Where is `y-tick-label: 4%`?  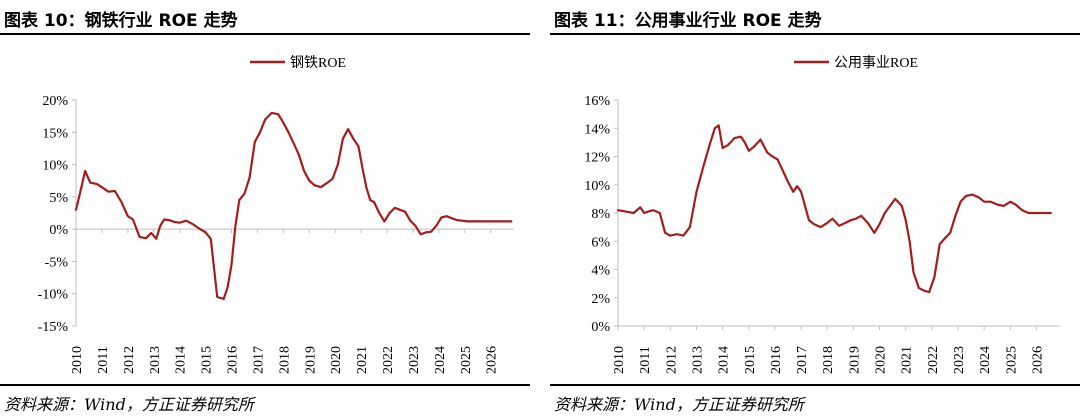
y-tick-label: 4% is located at coordinates (600, 271).